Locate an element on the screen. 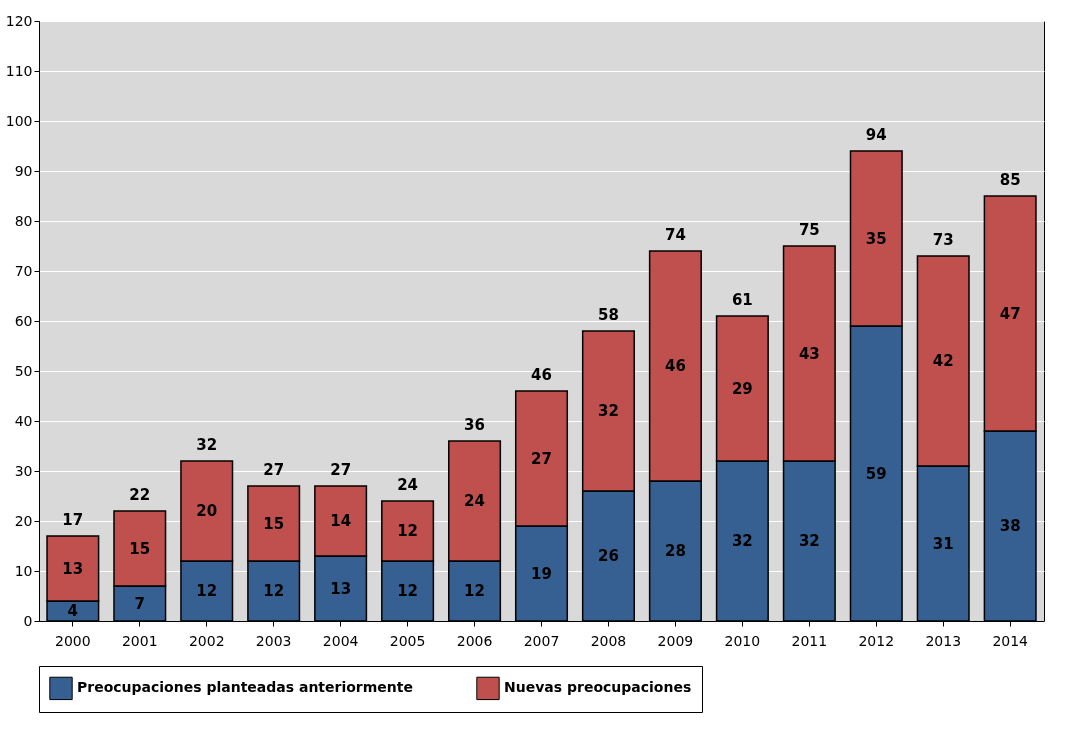 The image size is (1080, 753). legend-label: Nuevas preocupaciones is located at coordinates (598, 687).